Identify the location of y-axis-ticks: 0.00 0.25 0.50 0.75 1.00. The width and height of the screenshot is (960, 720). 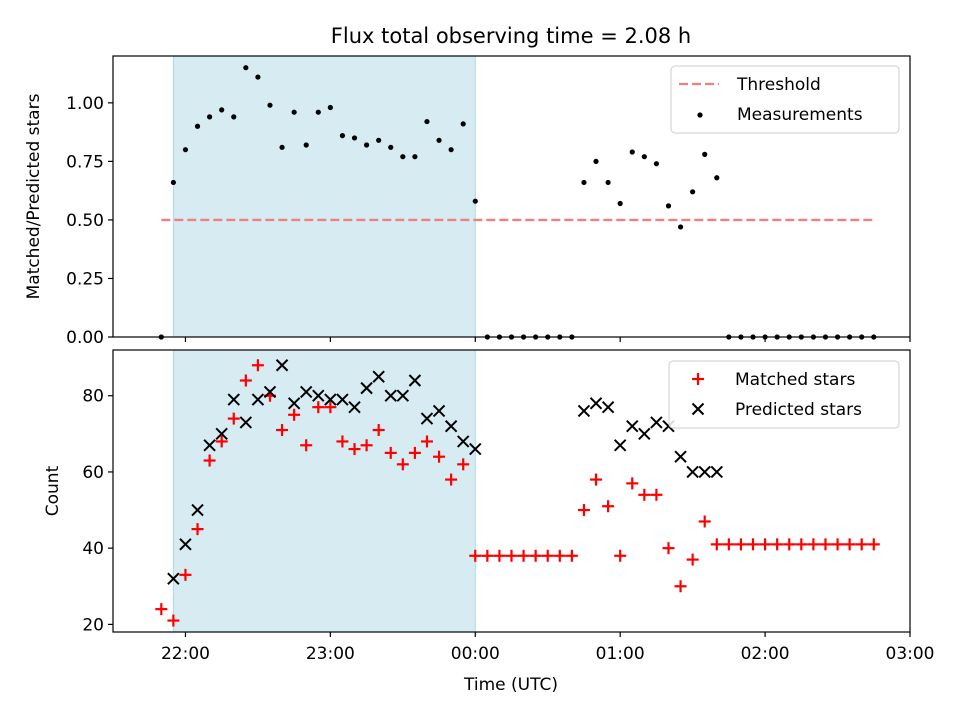
(89, 221).